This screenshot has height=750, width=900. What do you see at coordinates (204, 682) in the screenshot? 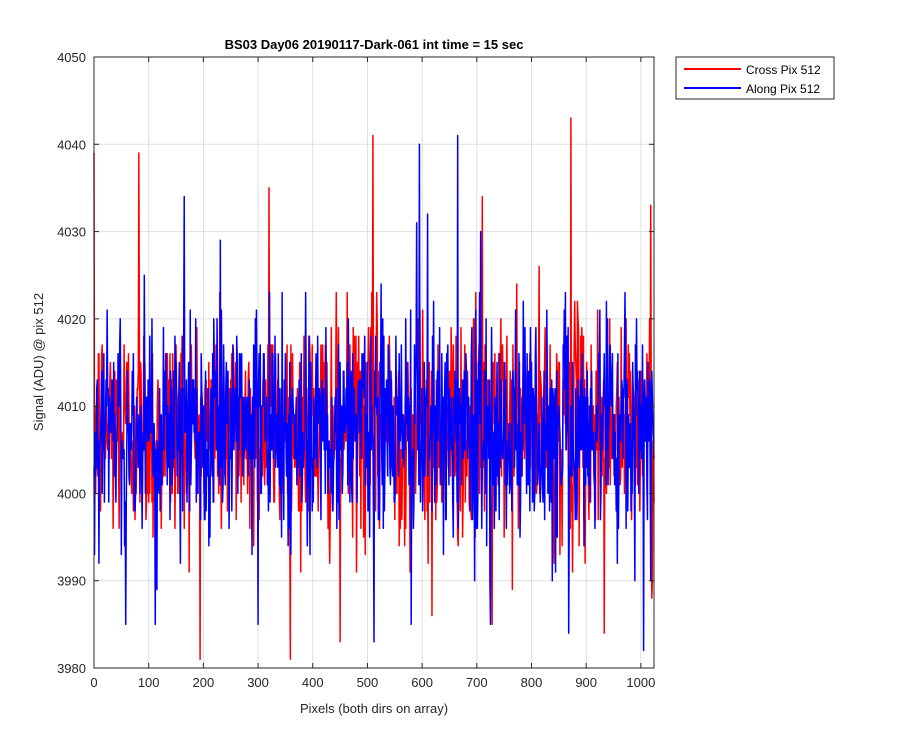
I see `x-tick-label: 200` at bounding box center [204, 682].